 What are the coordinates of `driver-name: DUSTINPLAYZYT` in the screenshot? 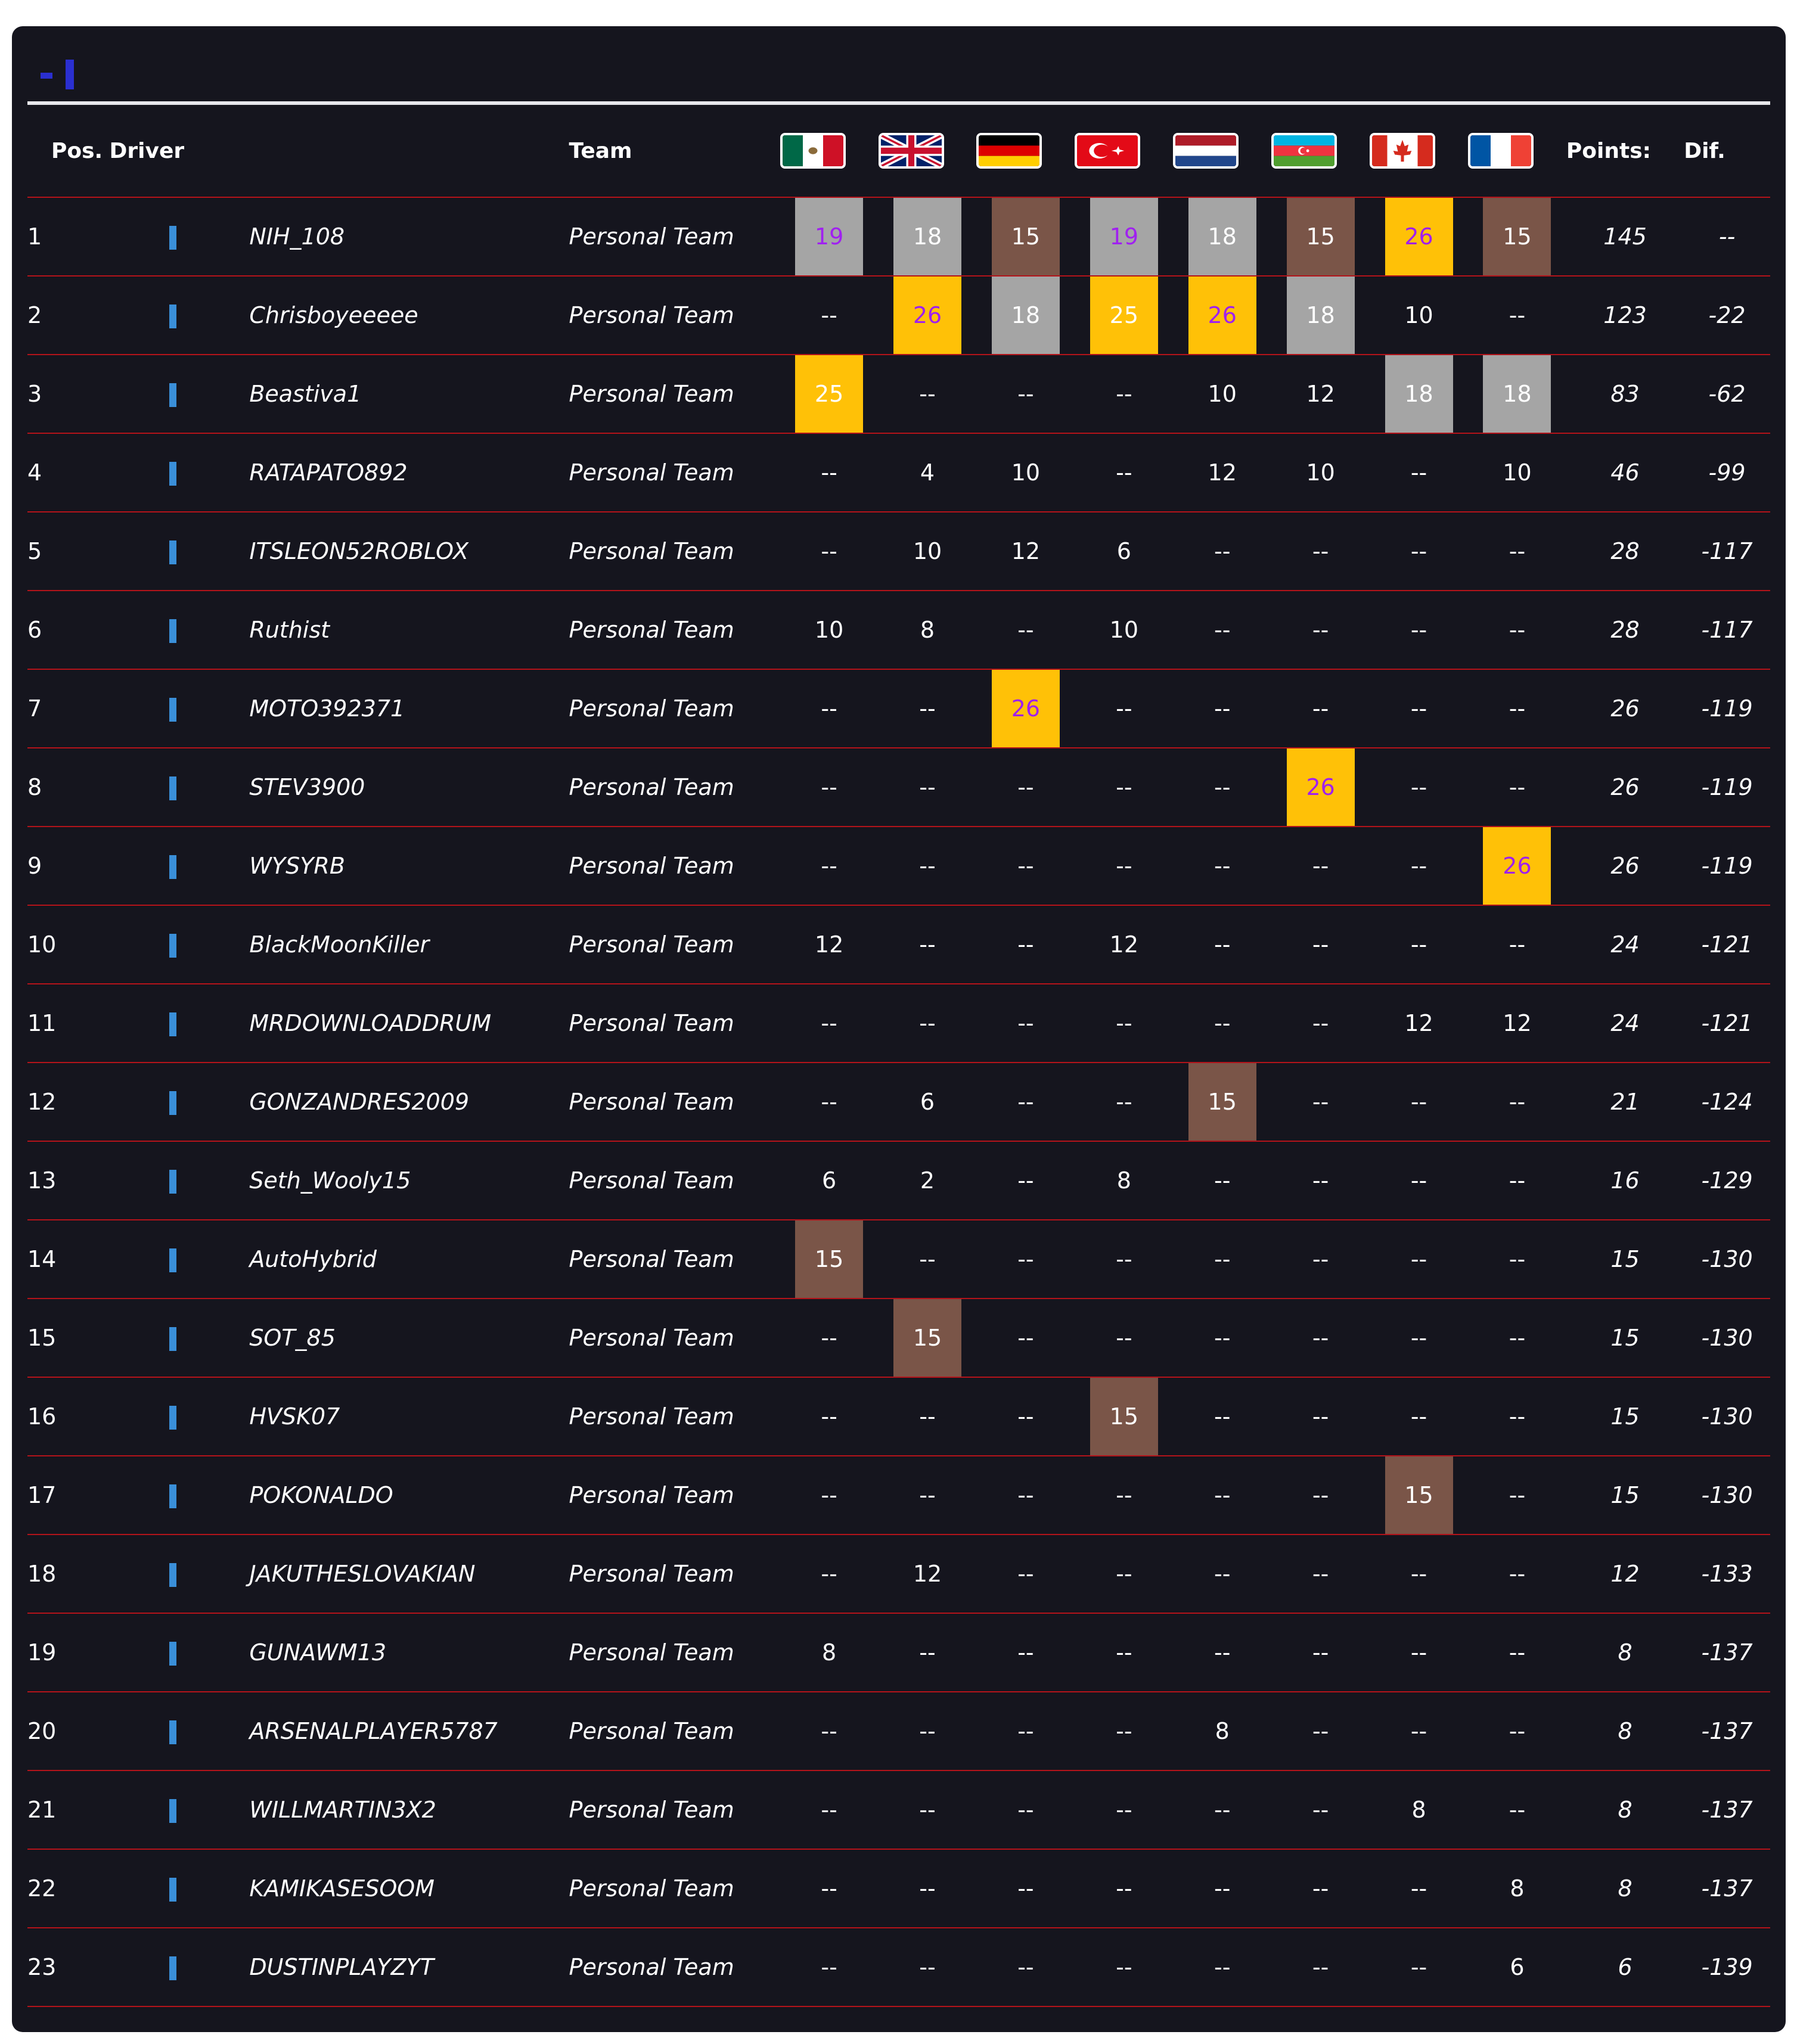 It's located at (409, 1968).